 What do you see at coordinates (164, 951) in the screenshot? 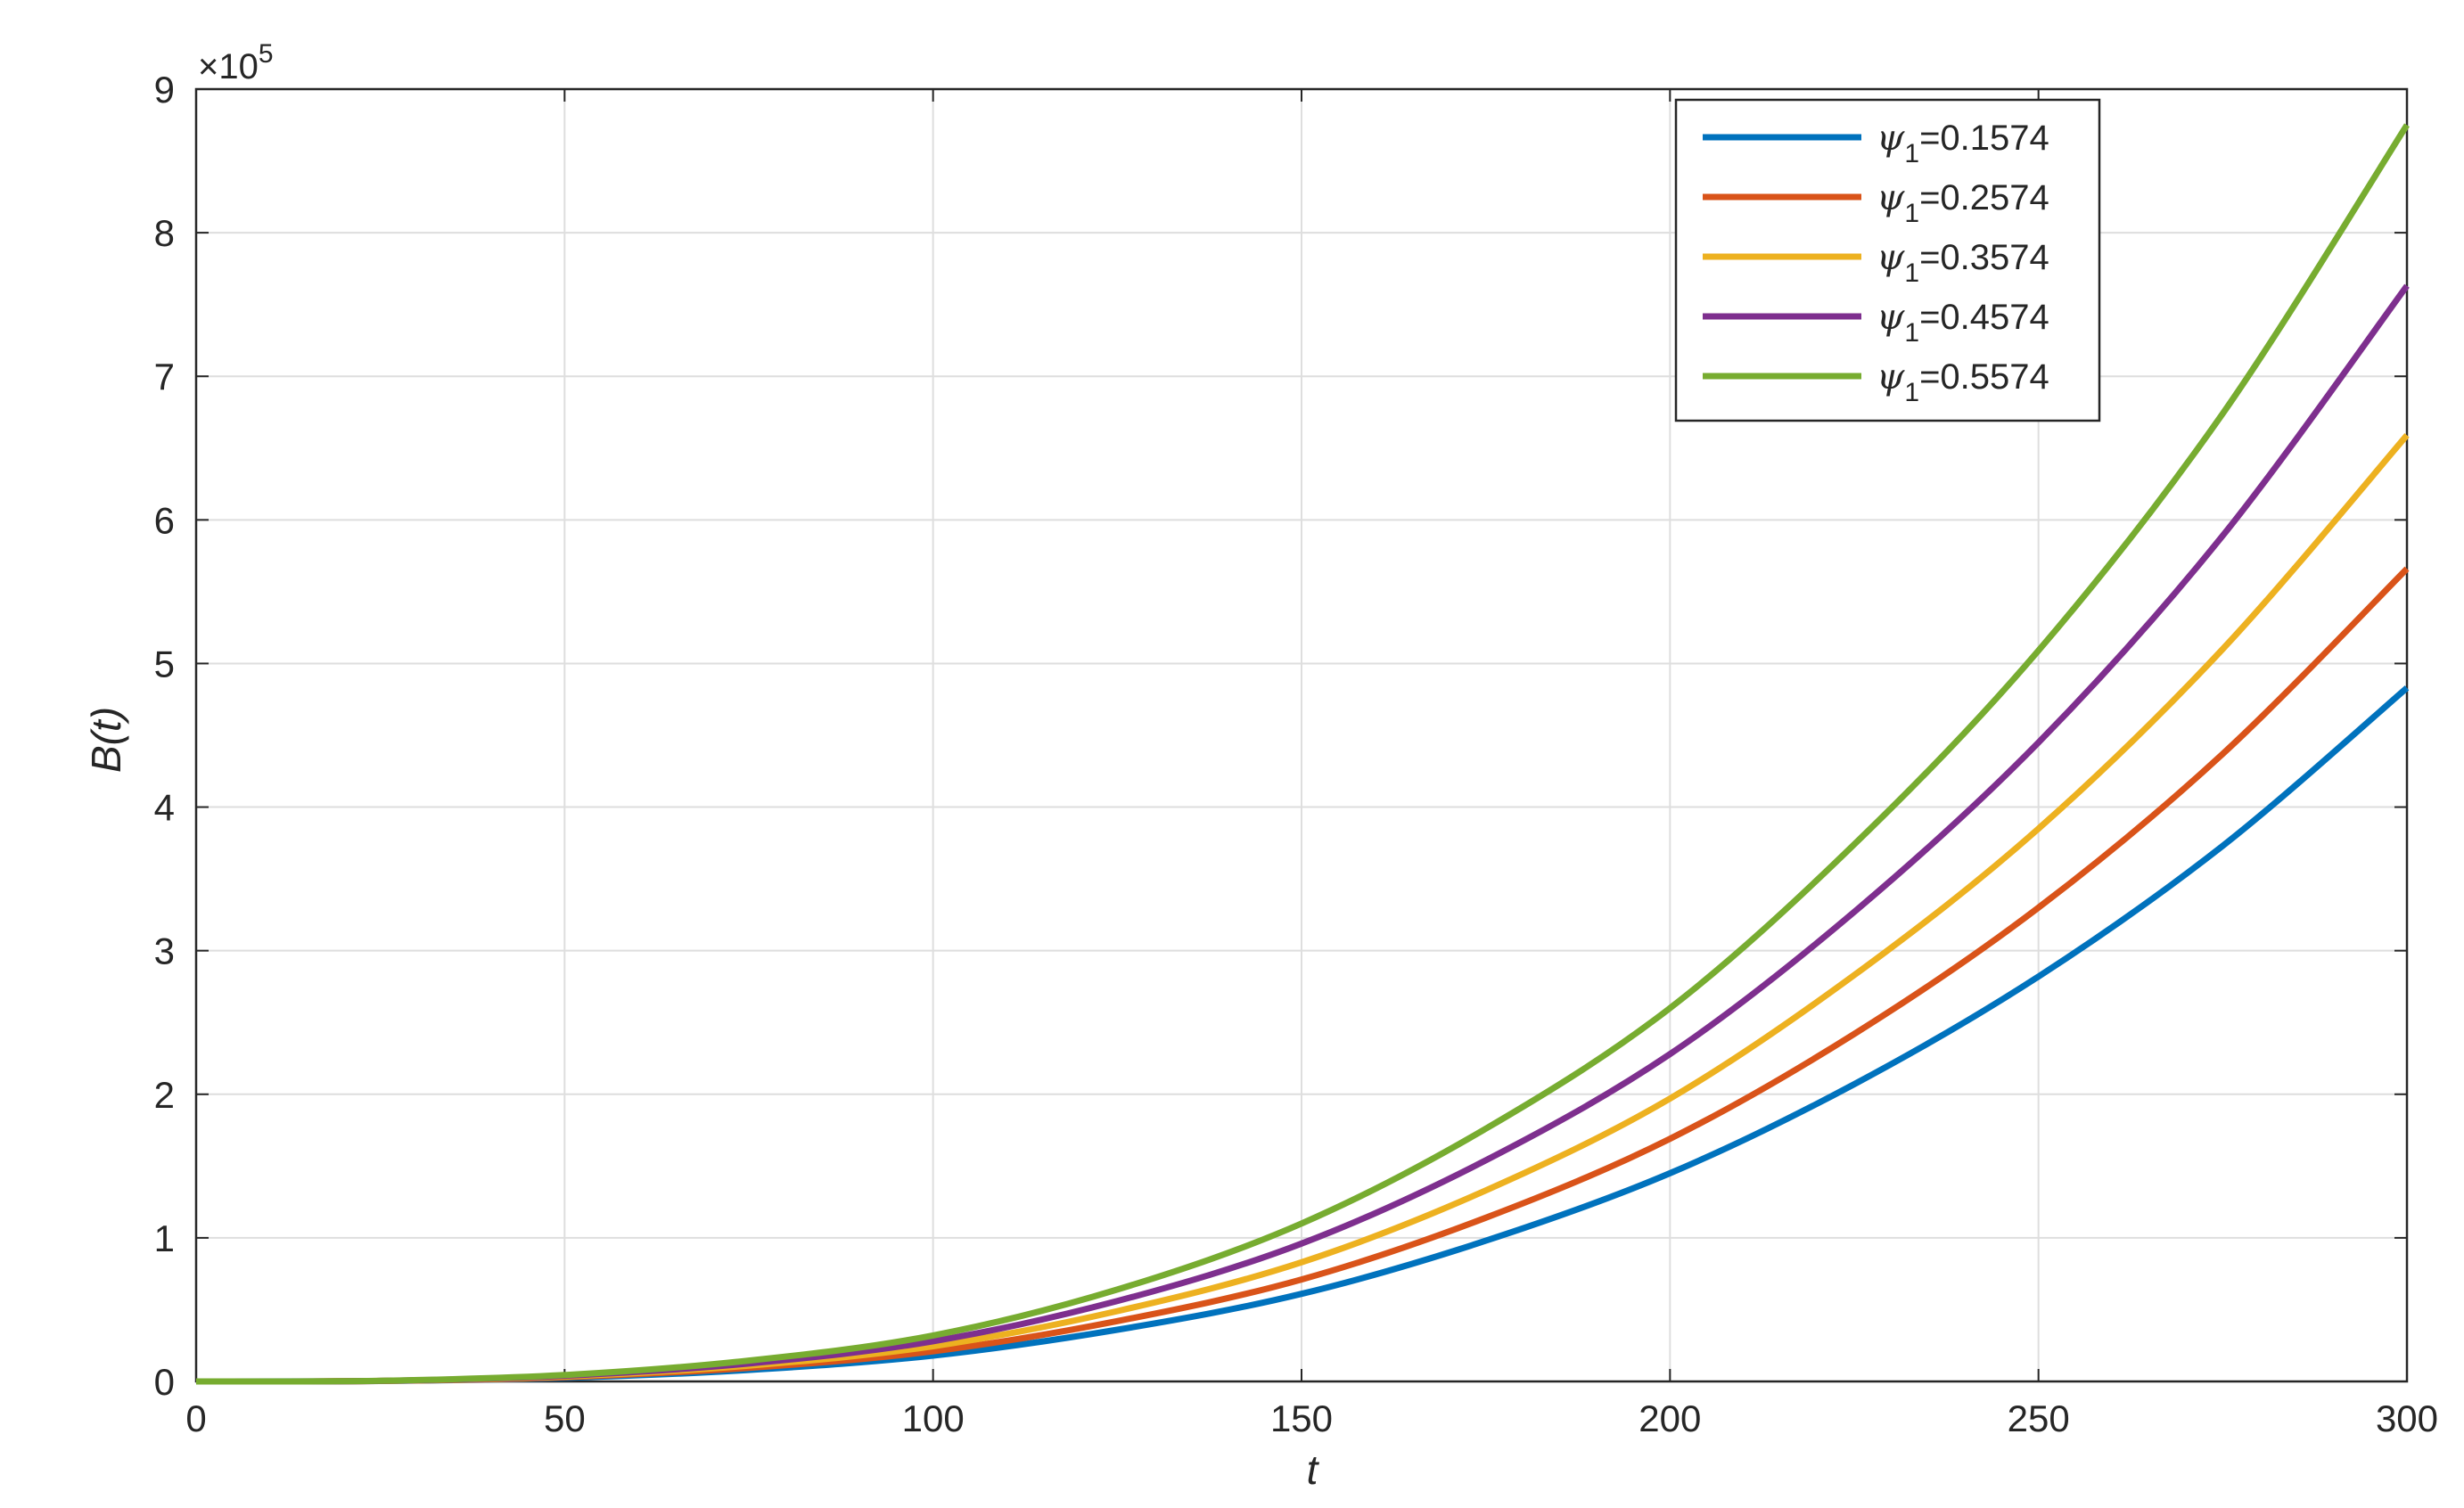
I see `y-tick-label: 3` at bounding box center [164, 951].